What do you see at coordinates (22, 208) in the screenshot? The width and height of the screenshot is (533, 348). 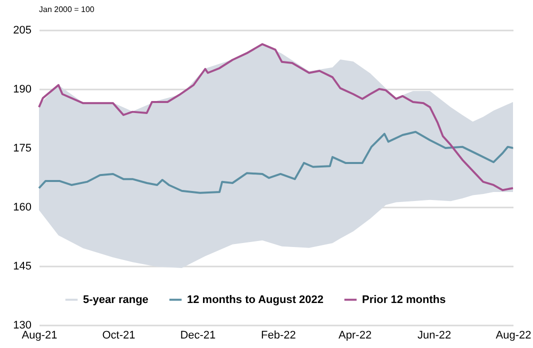 I see `y-tick-label: 160` at bounding box center [22, 208].